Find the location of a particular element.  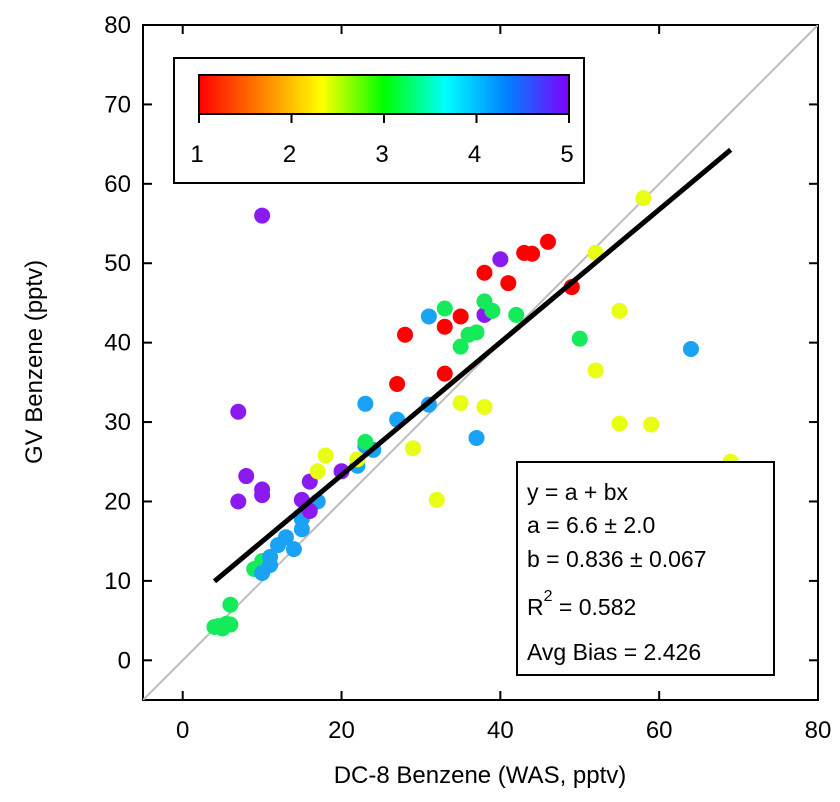

stats-r2-value: = 0.582 is located at coordinates (595, 607).